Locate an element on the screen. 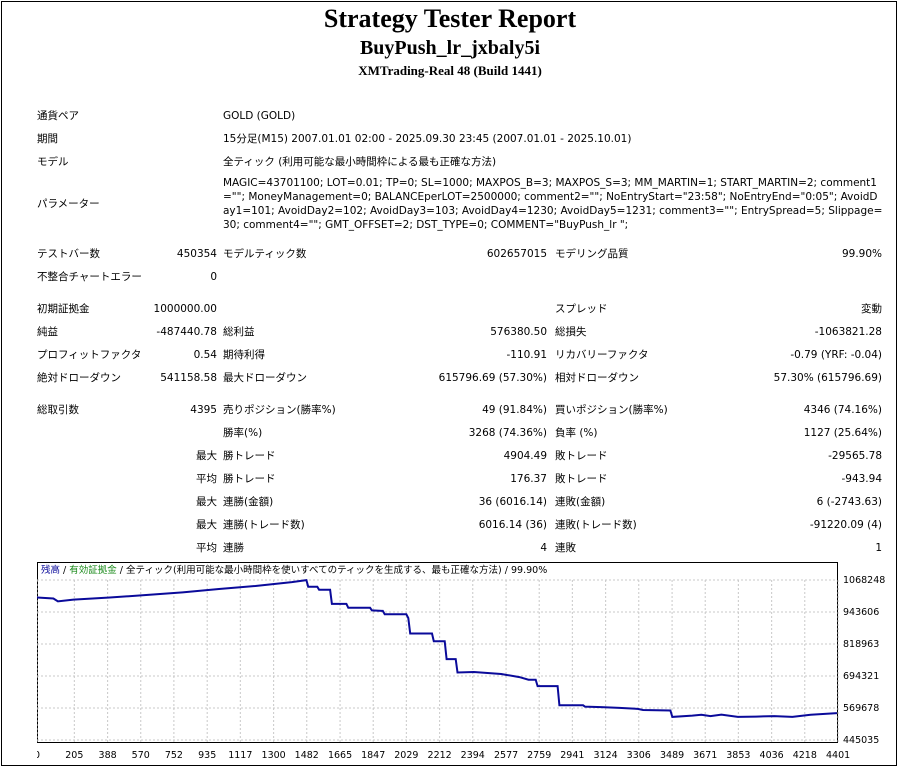  pf-value: 0.54 is located at coordinates (205, 355).